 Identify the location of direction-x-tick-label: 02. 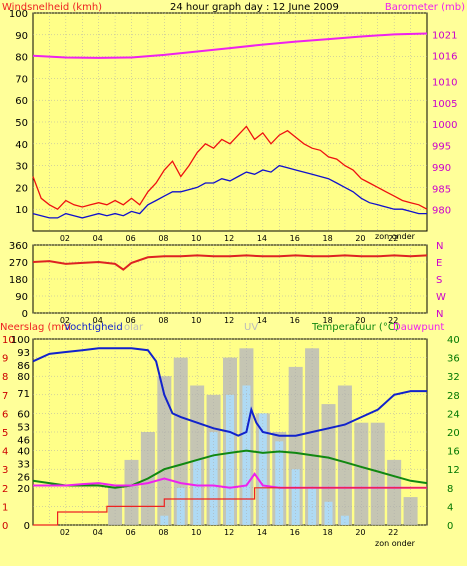
(65, 320).